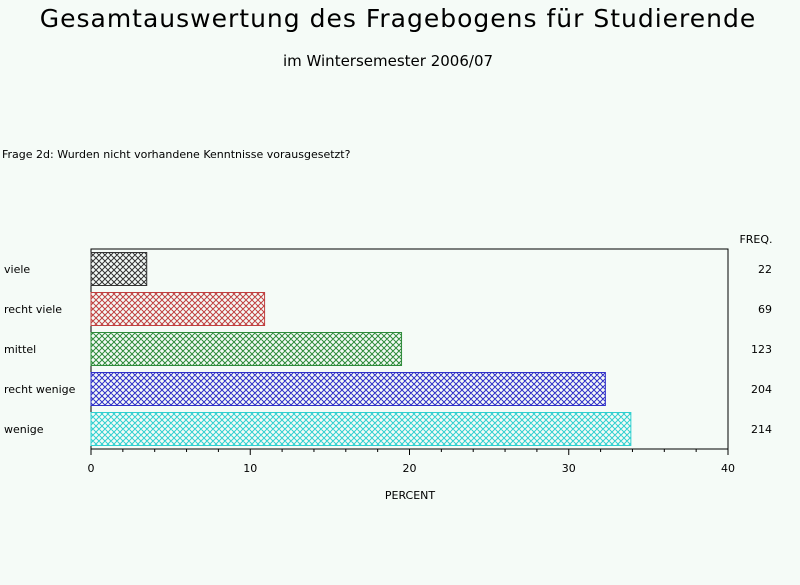  What do you see at coordinates (24, 429) in the screenshot?
I see `category-label: wenige` at bounding box center [24, 429].